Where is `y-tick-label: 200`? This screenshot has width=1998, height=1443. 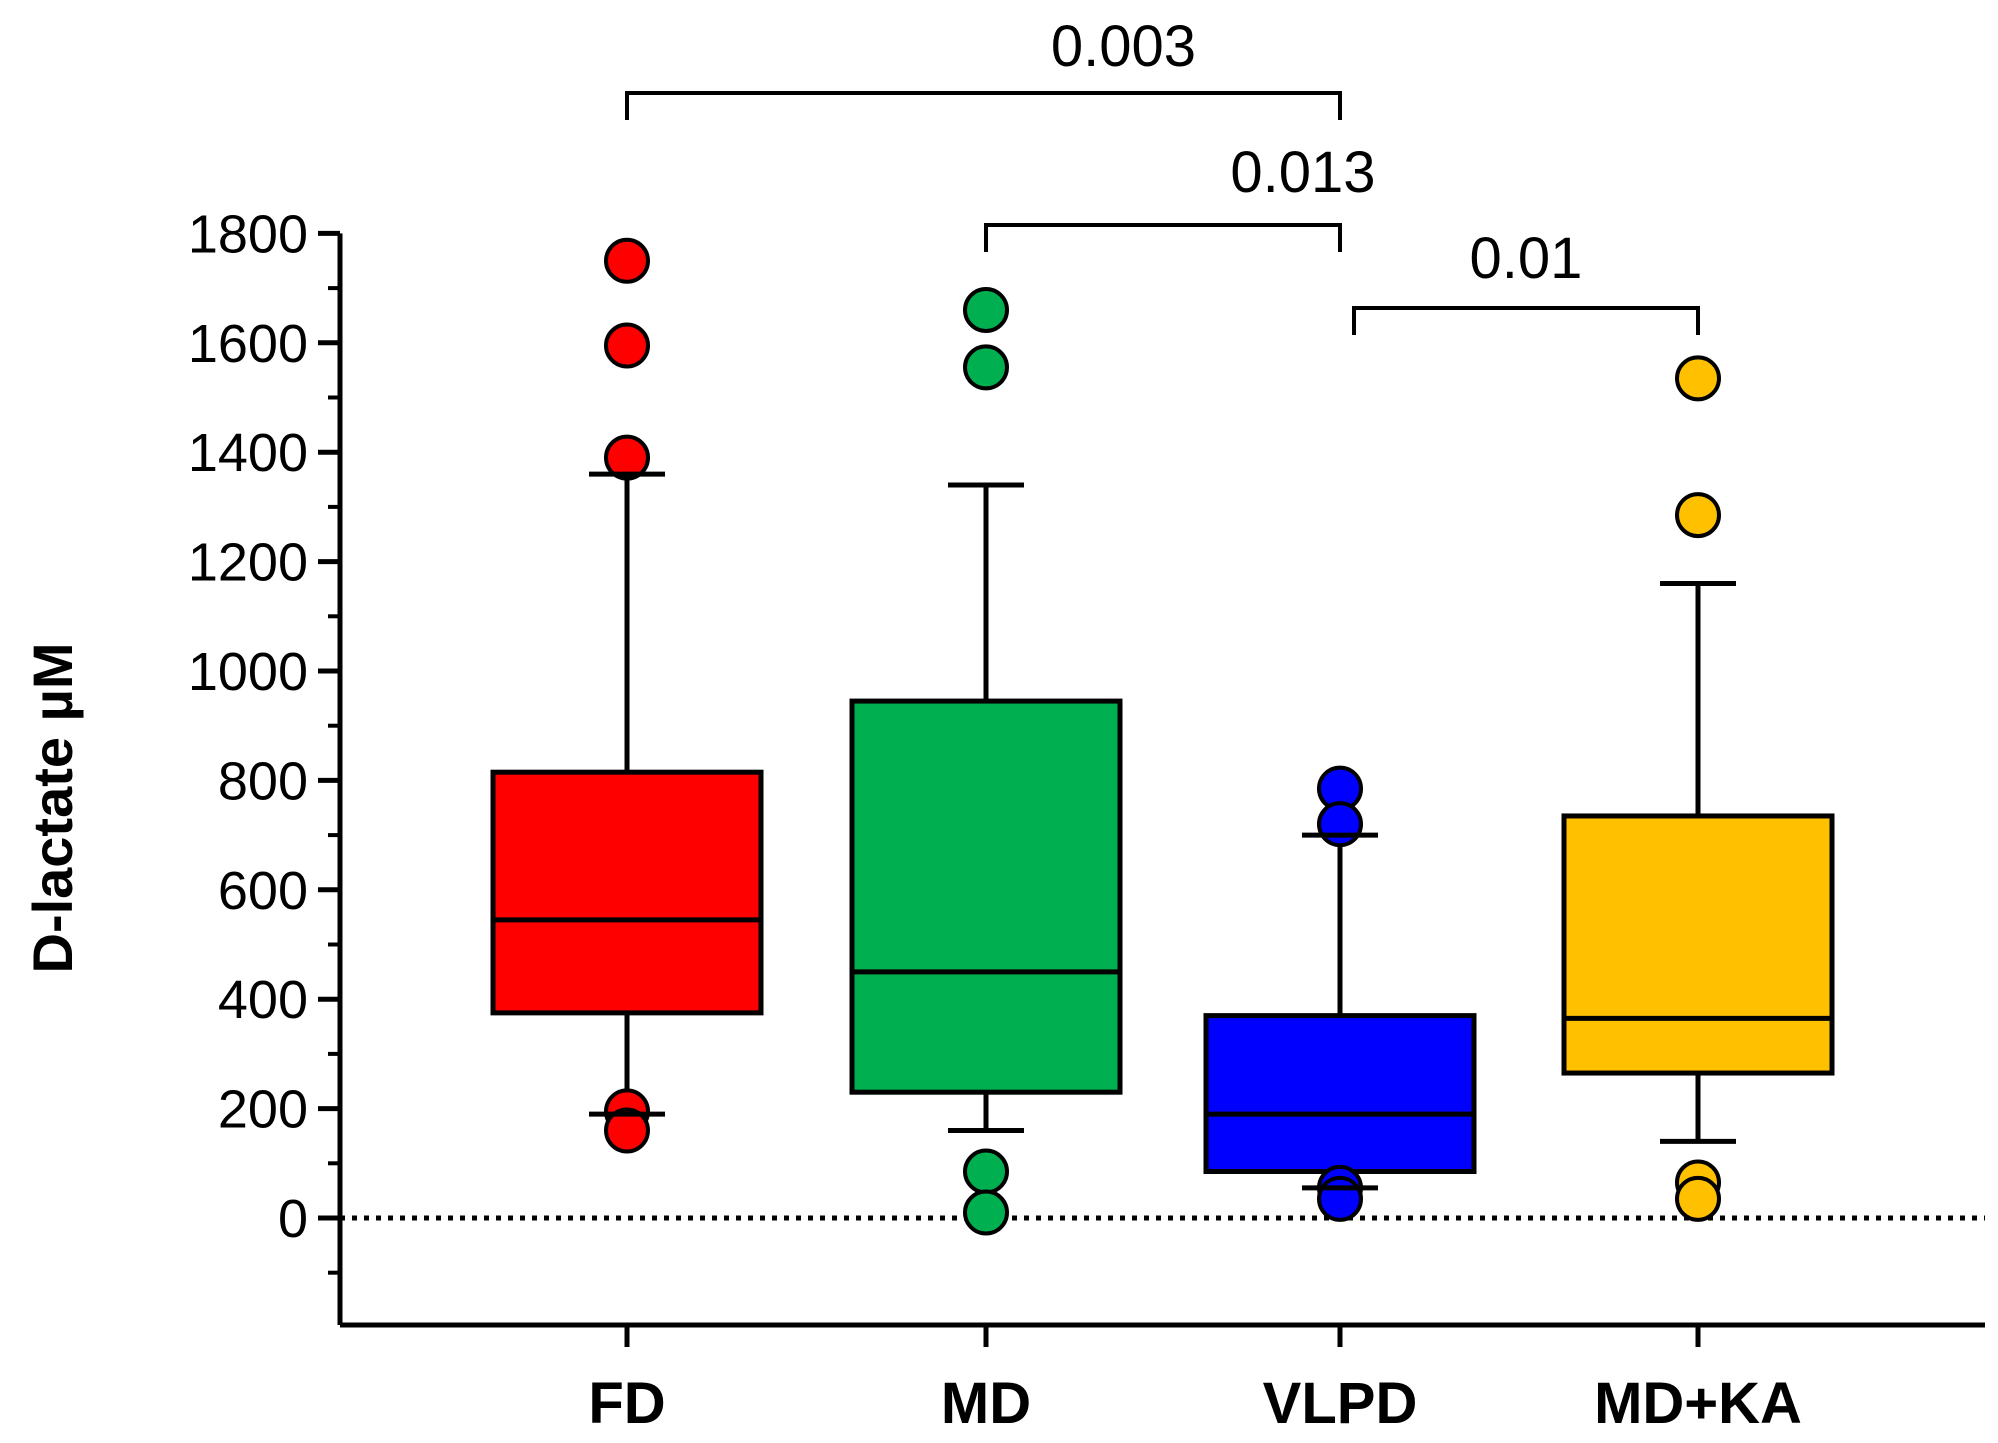
y-tick-label: 200 is located at coordinates (263, 1110).